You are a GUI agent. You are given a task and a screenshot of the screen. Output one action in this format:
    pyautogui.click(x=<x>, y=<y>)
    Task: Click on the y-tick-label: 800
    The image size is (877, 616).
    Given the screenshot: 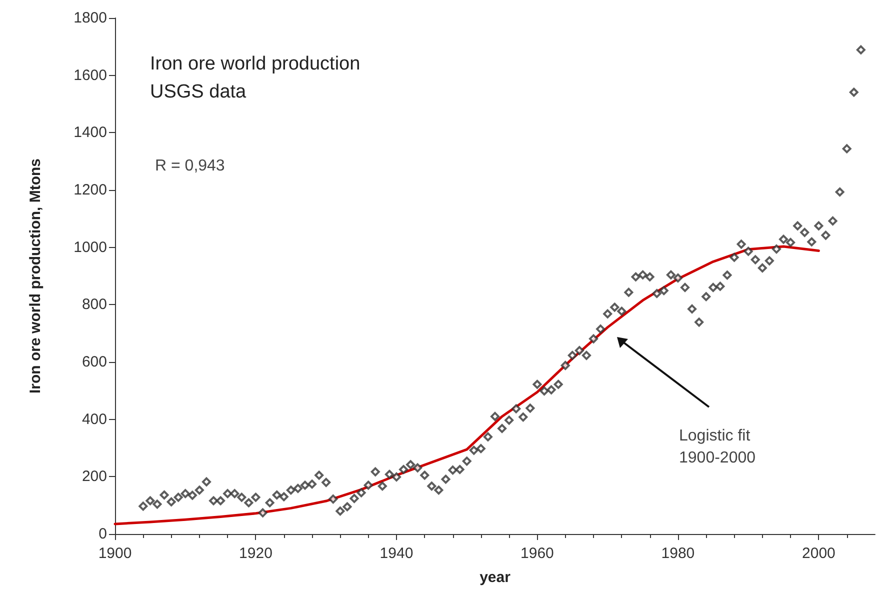 What is the action you would take?
    pyautogui.click(x=94, y=305)
    